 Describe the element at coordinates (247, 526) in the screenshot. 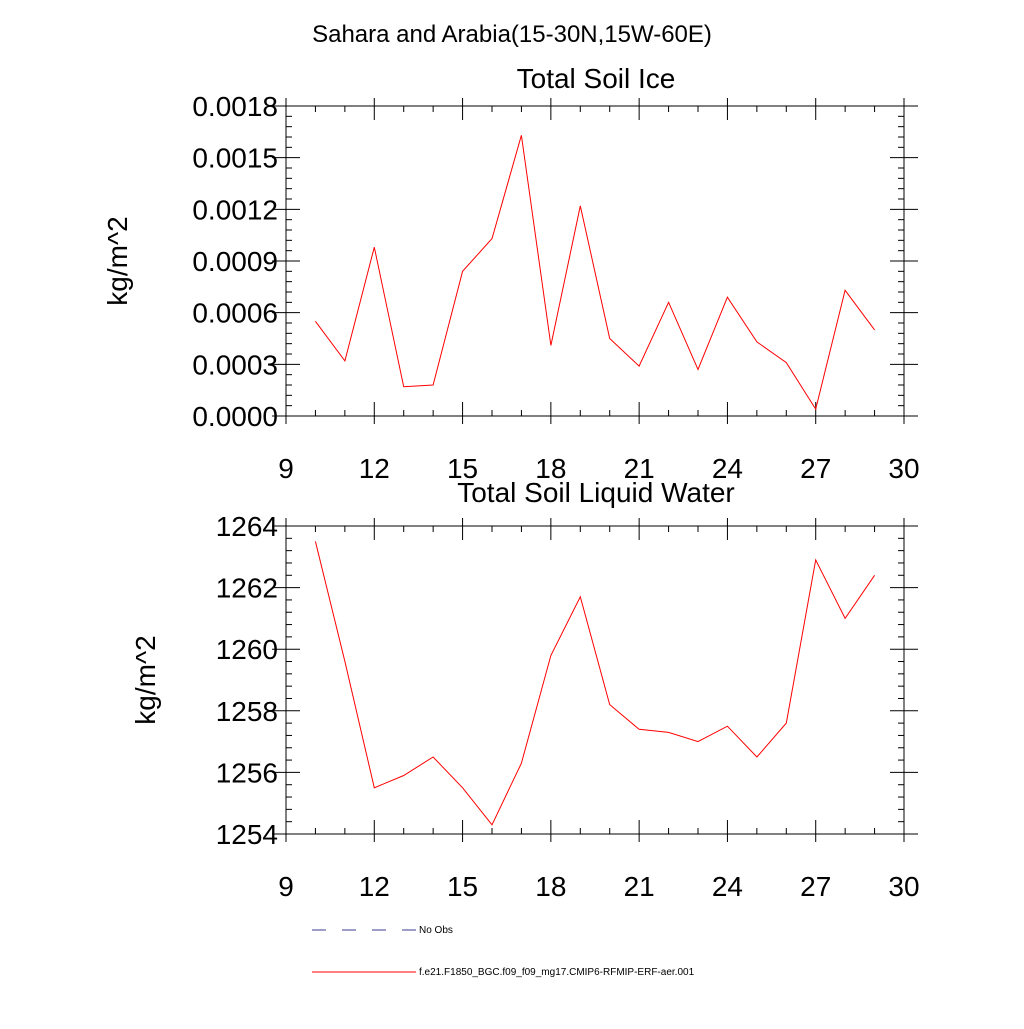

I see `y-tick-label: 1264` at that location.